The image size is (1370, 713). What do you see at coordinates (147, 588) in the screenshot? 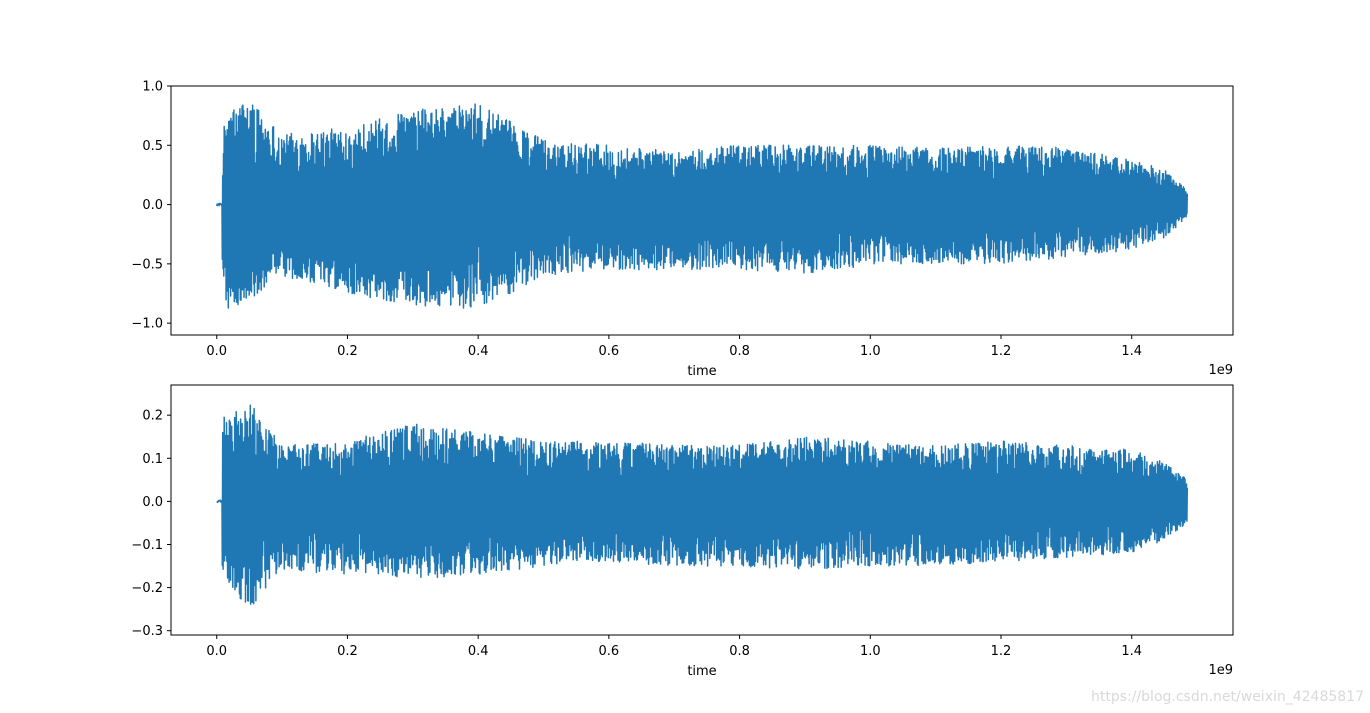
I see `y-tick-label: −0.2` at bounding box center [147, 588].